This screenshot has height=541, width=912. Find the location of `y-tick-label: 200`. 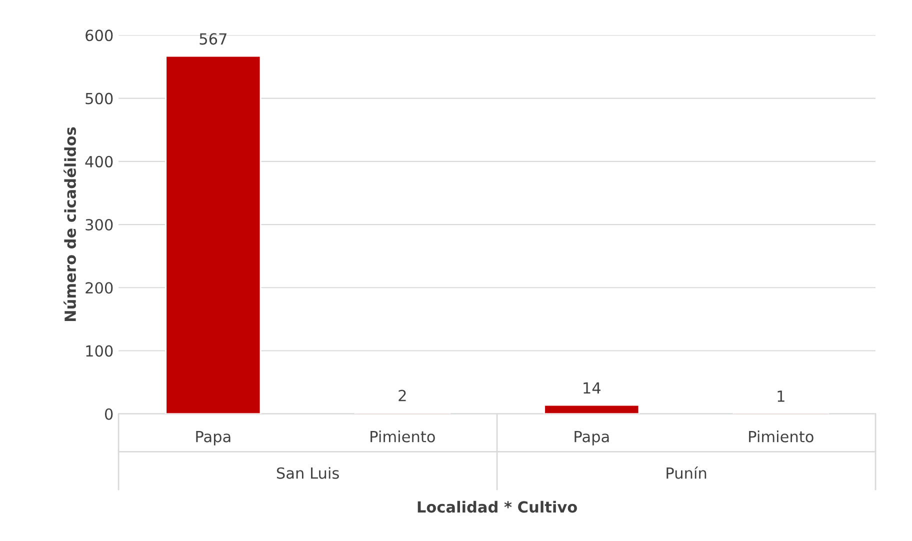

y-tick-label: 200 is located at coordinates (99, 288).